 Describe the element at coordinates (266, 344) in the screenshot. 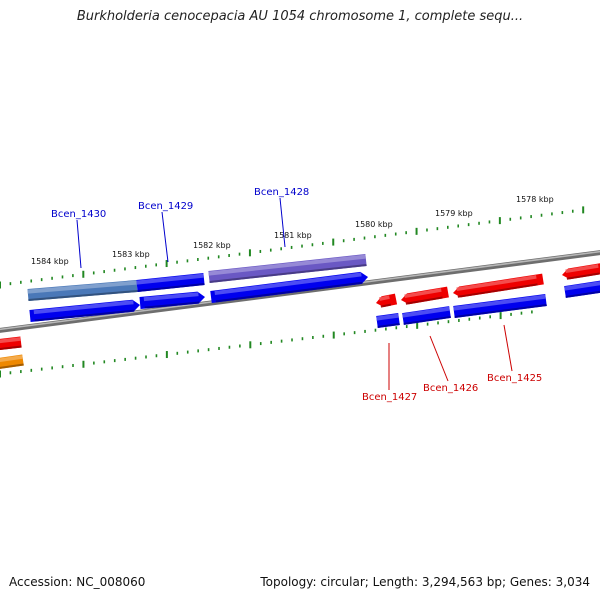

I see `inner-tick-ring` at that location.